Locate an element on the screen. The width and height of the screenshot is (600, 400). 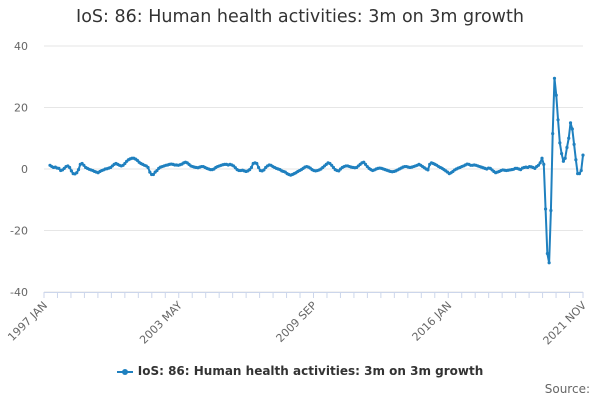
y-tick-label: 20 is located at coordinates (21, 108).